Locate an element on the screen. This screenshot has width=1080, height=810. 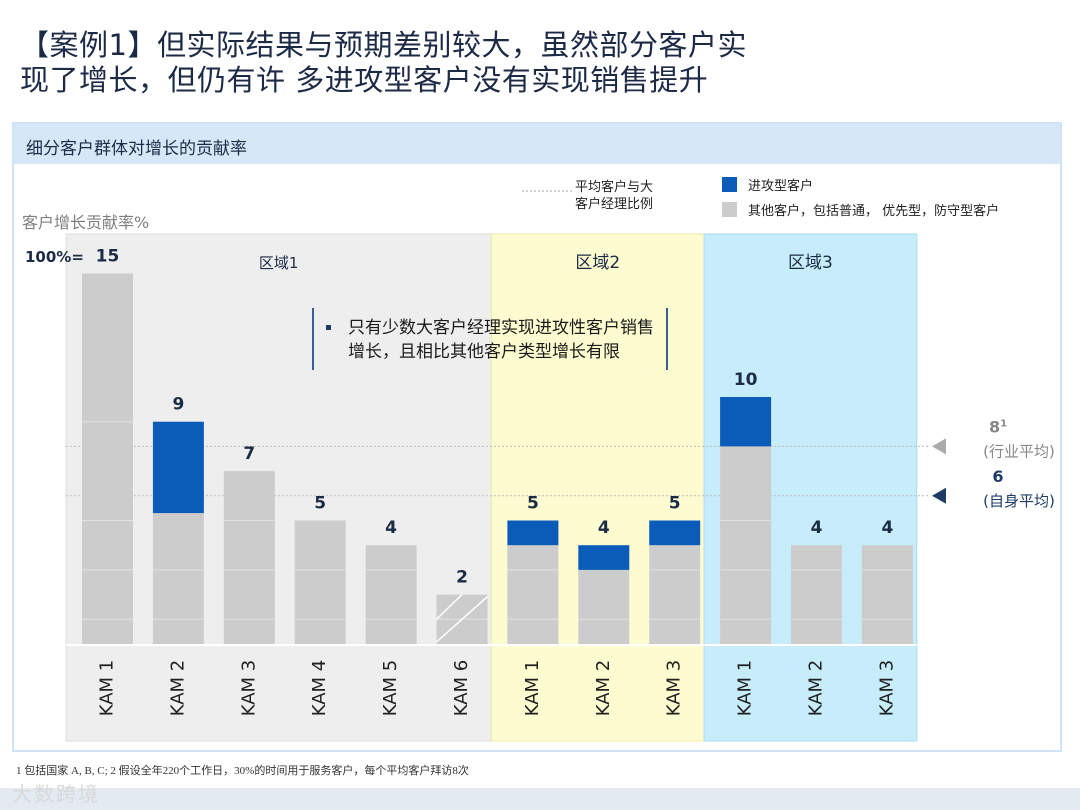
bar-total-label-11: 4 is located at coordinates (817, 528).